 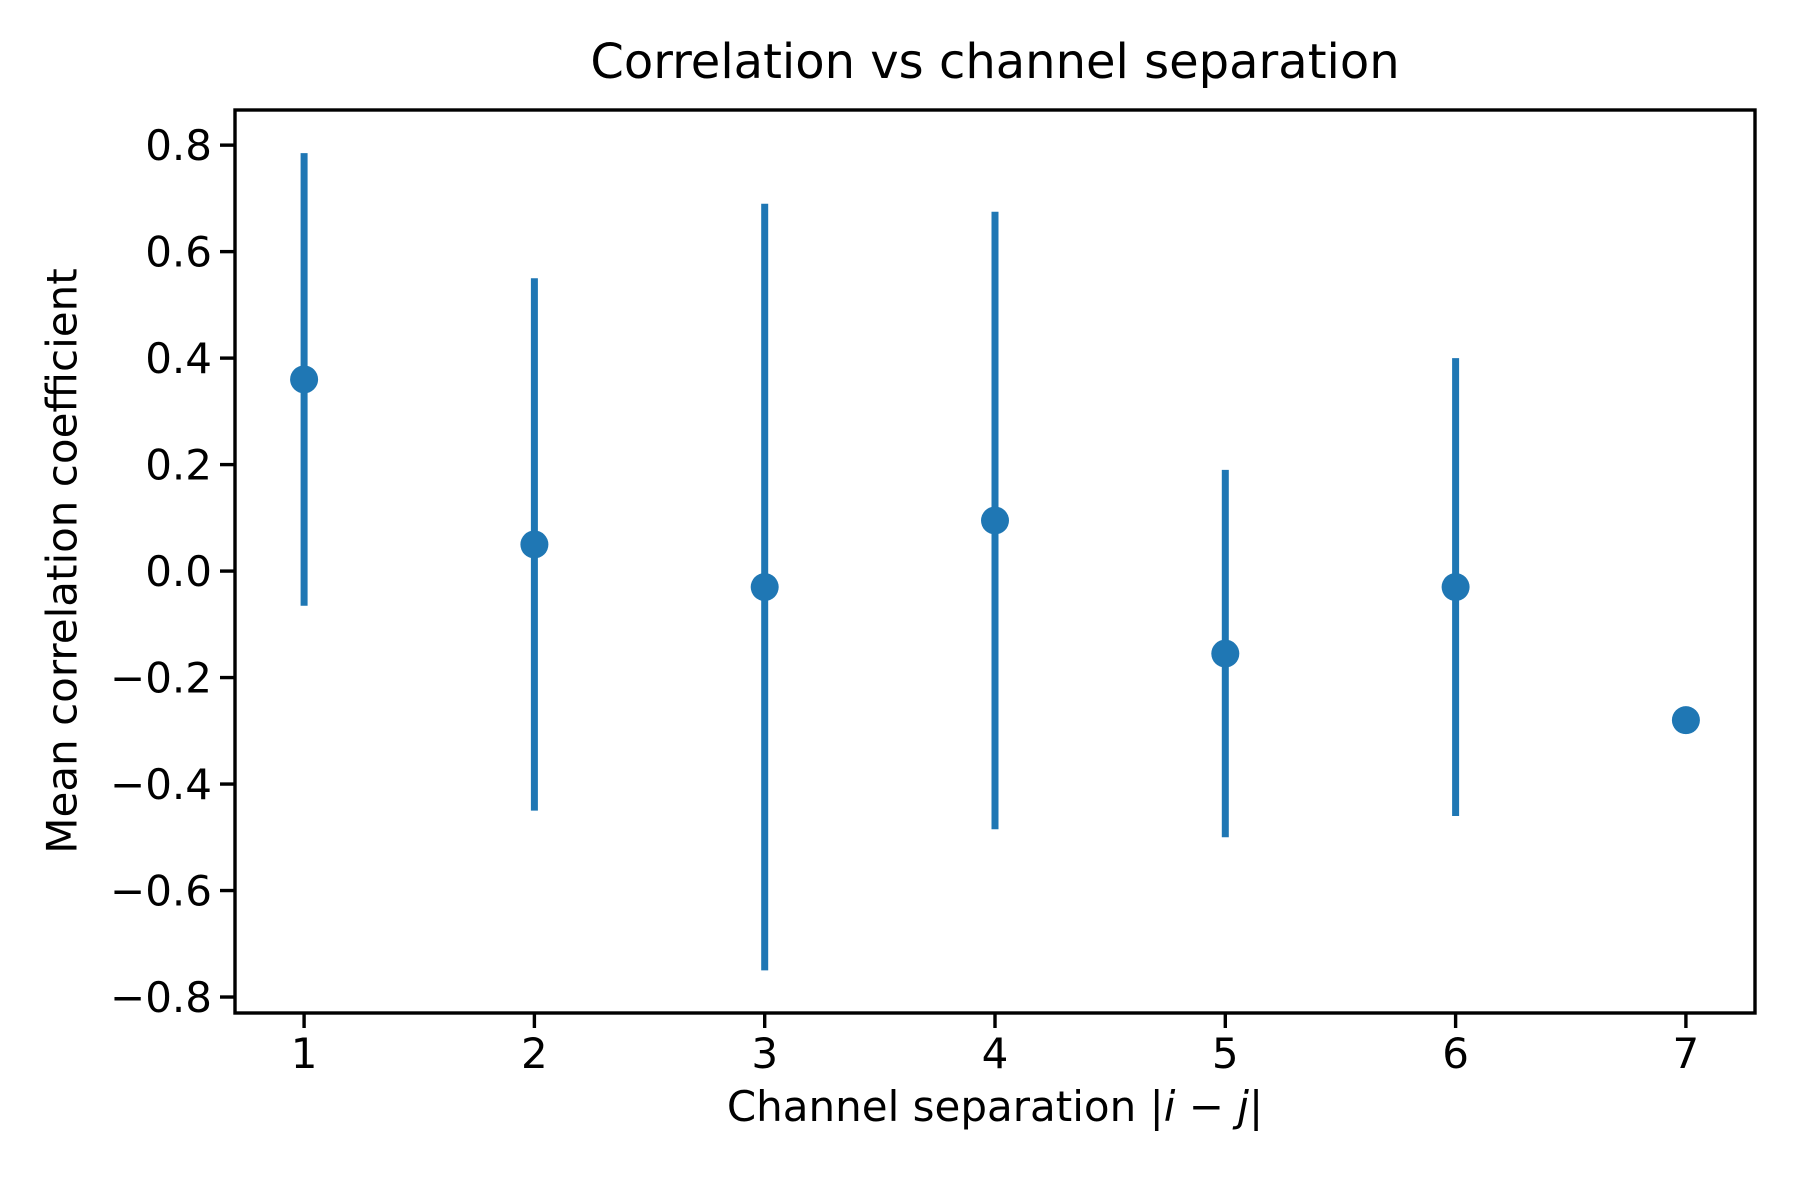 What do you see at coordinates (1225, 1053) in the screenshot?
I see `x-tick-label: 5` at bounding box center [1225, 1053].